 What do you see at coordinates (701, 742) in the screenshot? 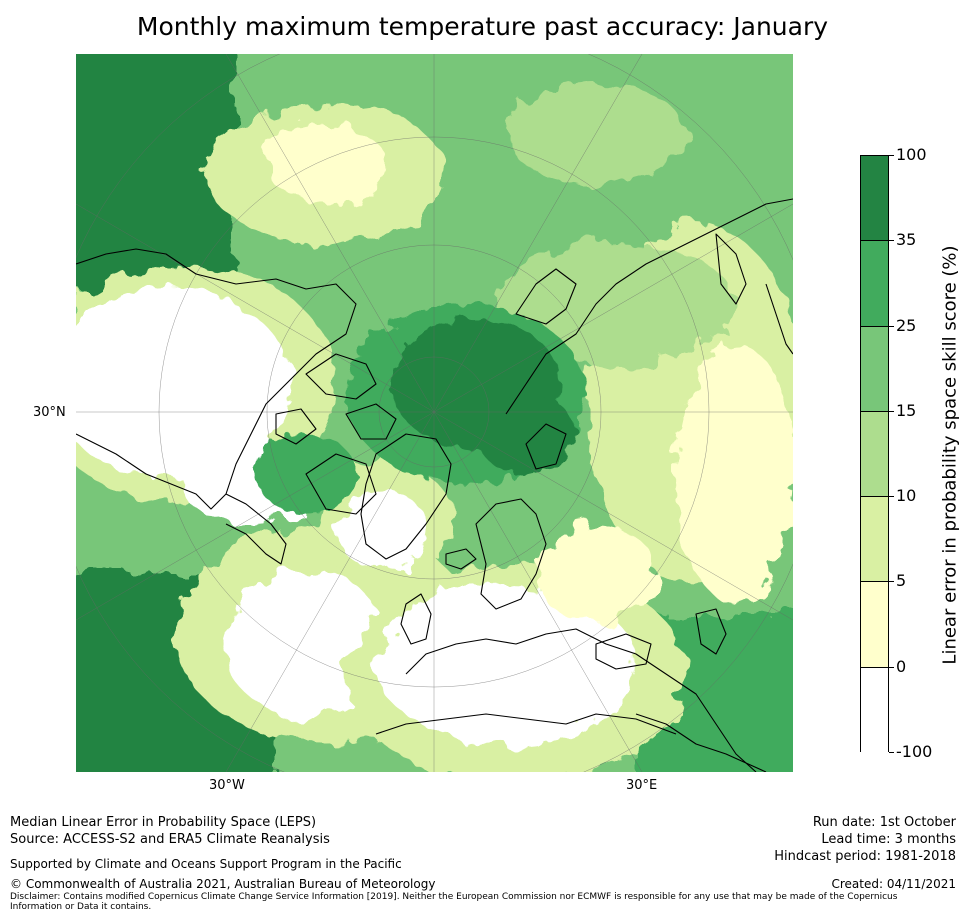
I see `coast-north-africa` at bounding box center [701, 742].